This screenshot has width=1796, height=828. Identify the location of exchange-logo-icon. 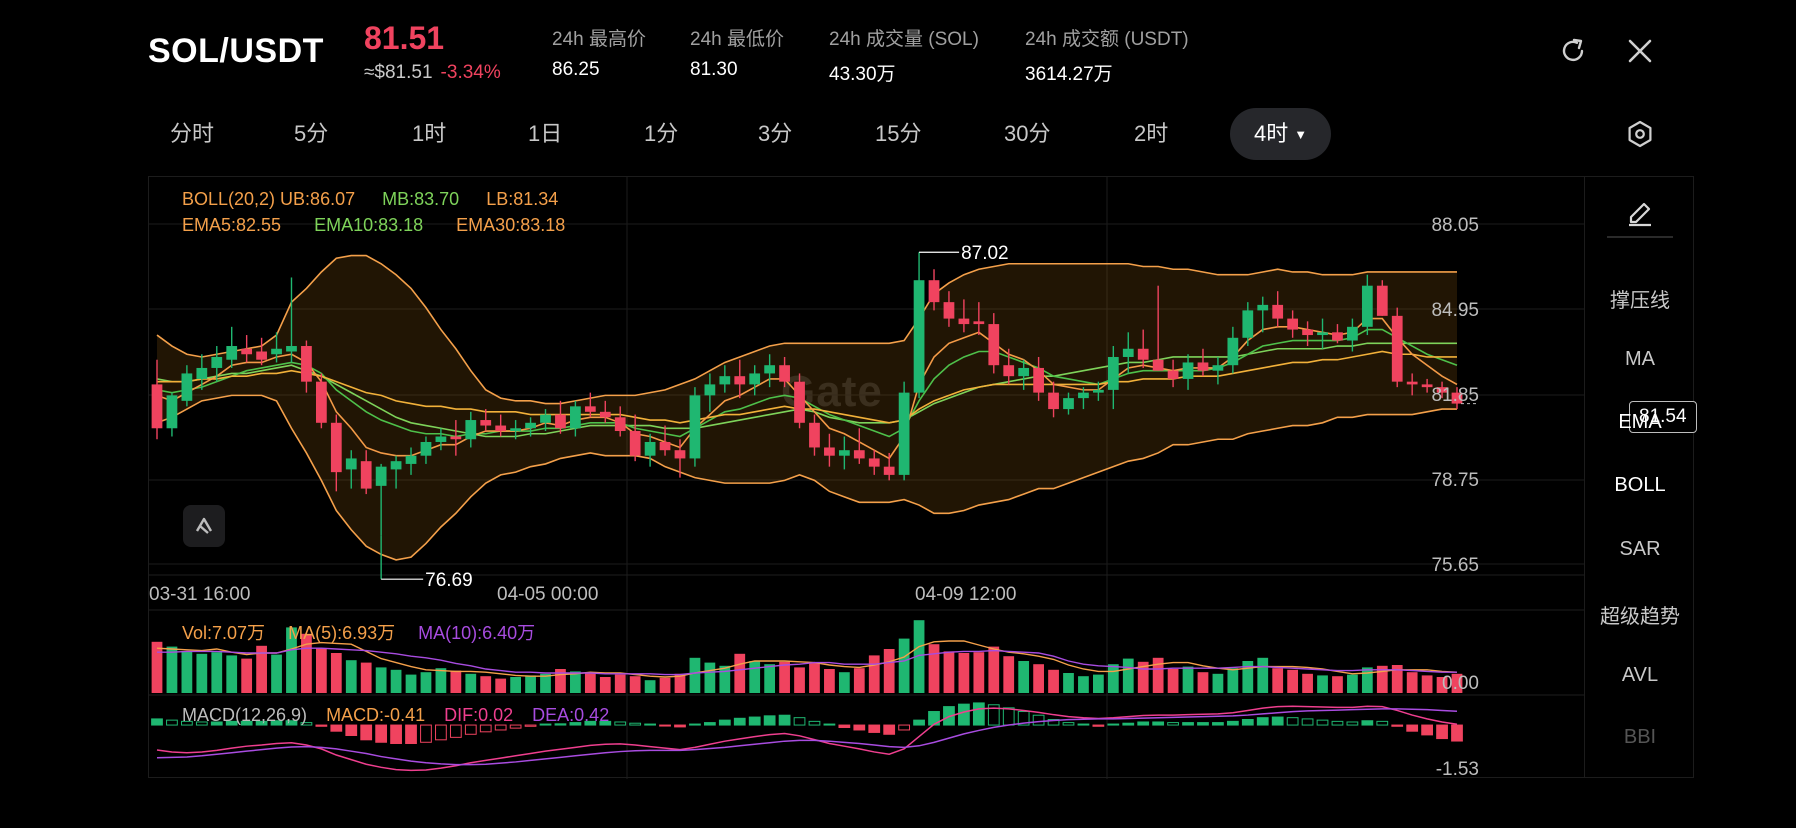
(204, 526).